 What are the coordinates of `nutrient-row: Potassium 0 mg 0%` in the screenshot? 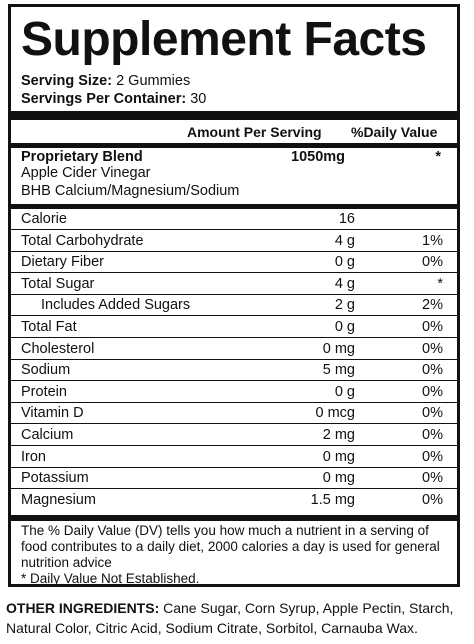 It's located at (234, 479).